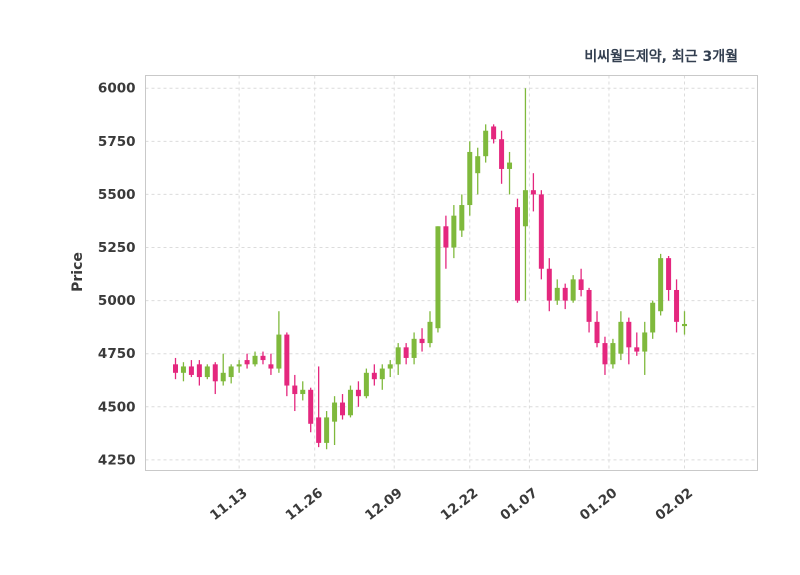 The width and height of the screenshot is (800, 575). What do you see at coordinates (629, 341) in the screenshot?
I see `candle-01.24` at bounding box center [629, 341].